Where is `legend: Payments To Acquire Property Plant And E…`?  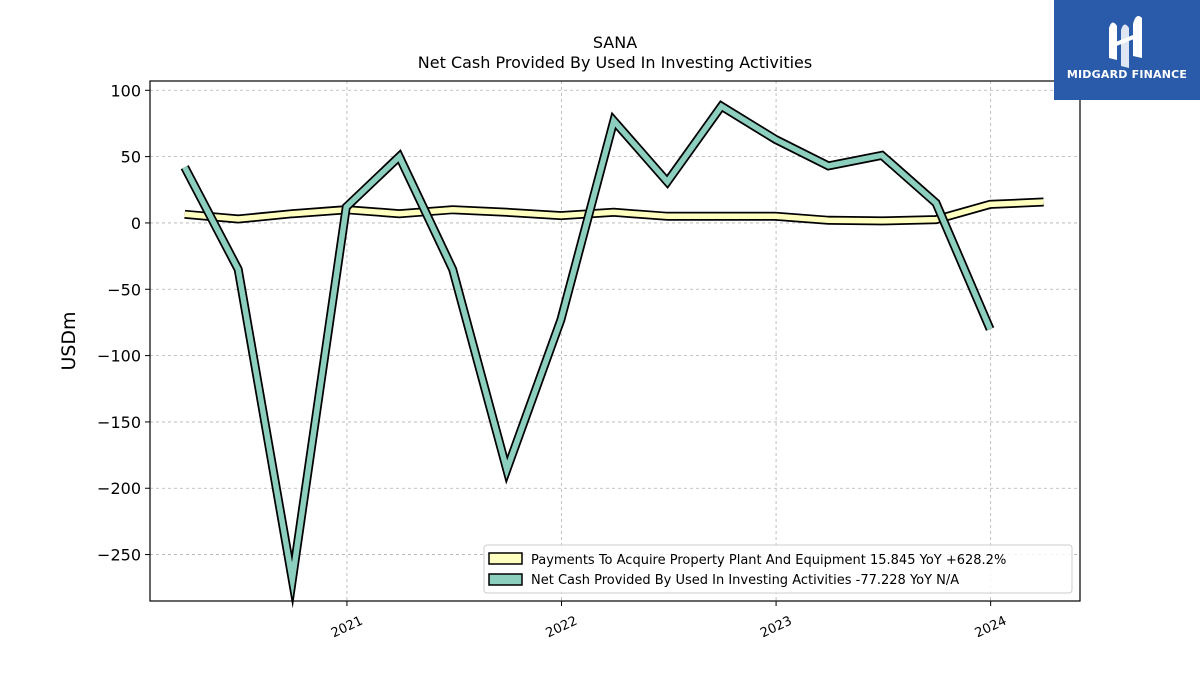 legend: Payments To Acquire Property Plant And E… is located at coordinates (778, 569).